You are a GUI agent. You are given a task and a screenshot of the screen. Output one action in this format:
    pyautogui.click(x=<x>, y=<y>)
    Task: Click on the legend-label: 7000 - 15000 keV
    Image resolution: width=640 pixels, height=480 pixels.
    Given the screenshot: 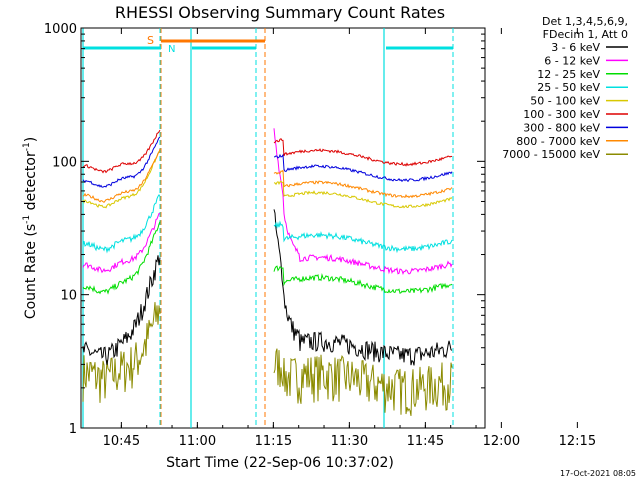 What is the action you would take?
    pyautogui.click(x=551, y=154)
    